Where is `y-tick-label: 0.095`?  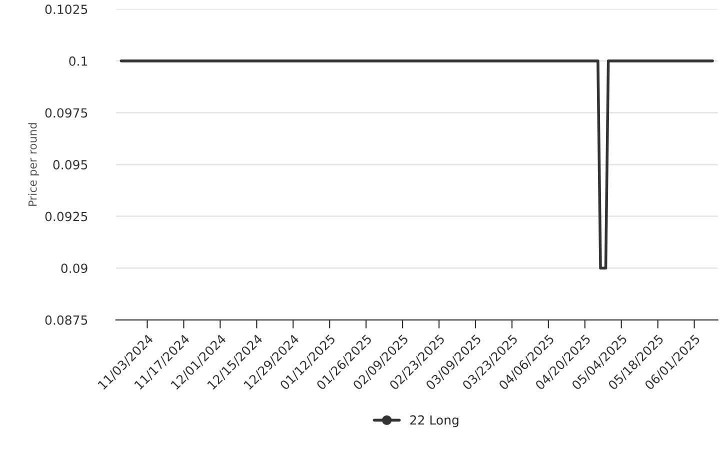 y-tick-label: 0.095 is located at coordinates (70, 165).